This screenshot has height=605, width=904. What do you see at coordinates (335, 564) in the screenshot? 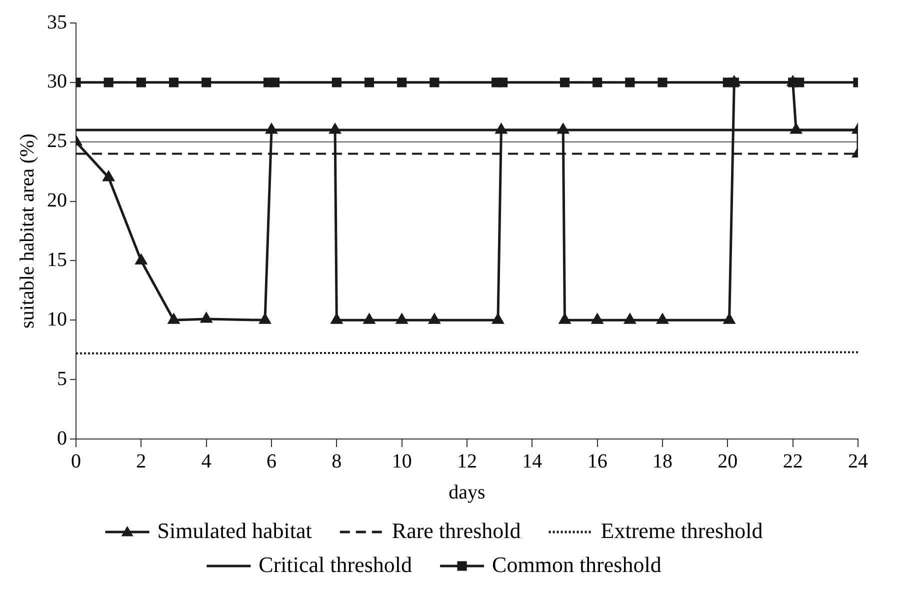
I see `legend-label: Critical threshold` at bounding box center [335, 564].